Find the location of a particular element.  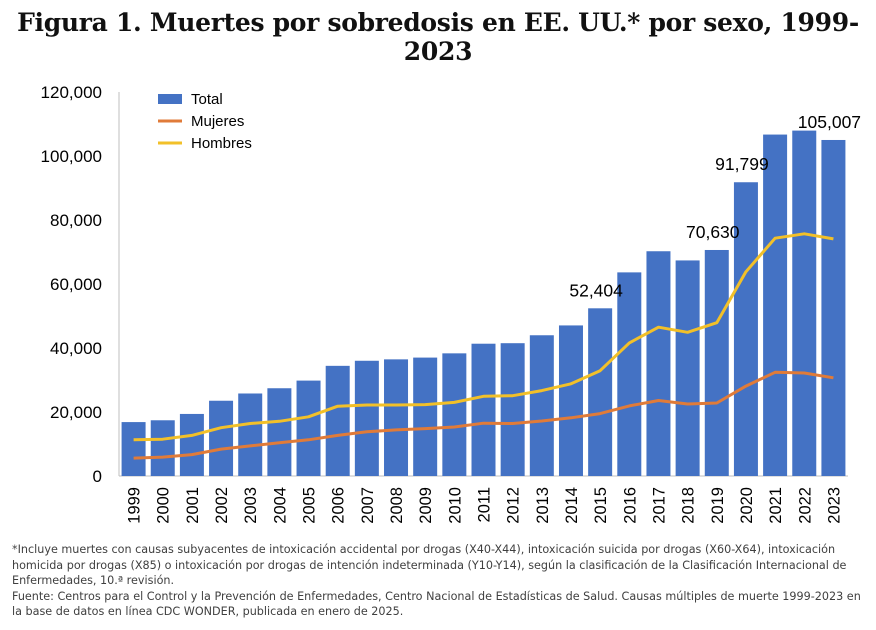

x-tick-label: 2002 is located at coordinates (222, 505).